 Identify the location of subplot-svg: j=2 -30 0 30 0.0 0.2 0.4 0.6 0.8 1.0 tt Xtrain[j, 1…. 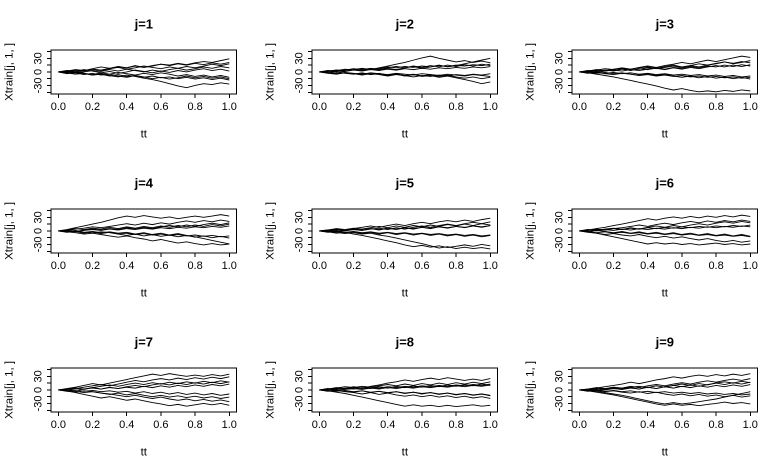
(381, 78).